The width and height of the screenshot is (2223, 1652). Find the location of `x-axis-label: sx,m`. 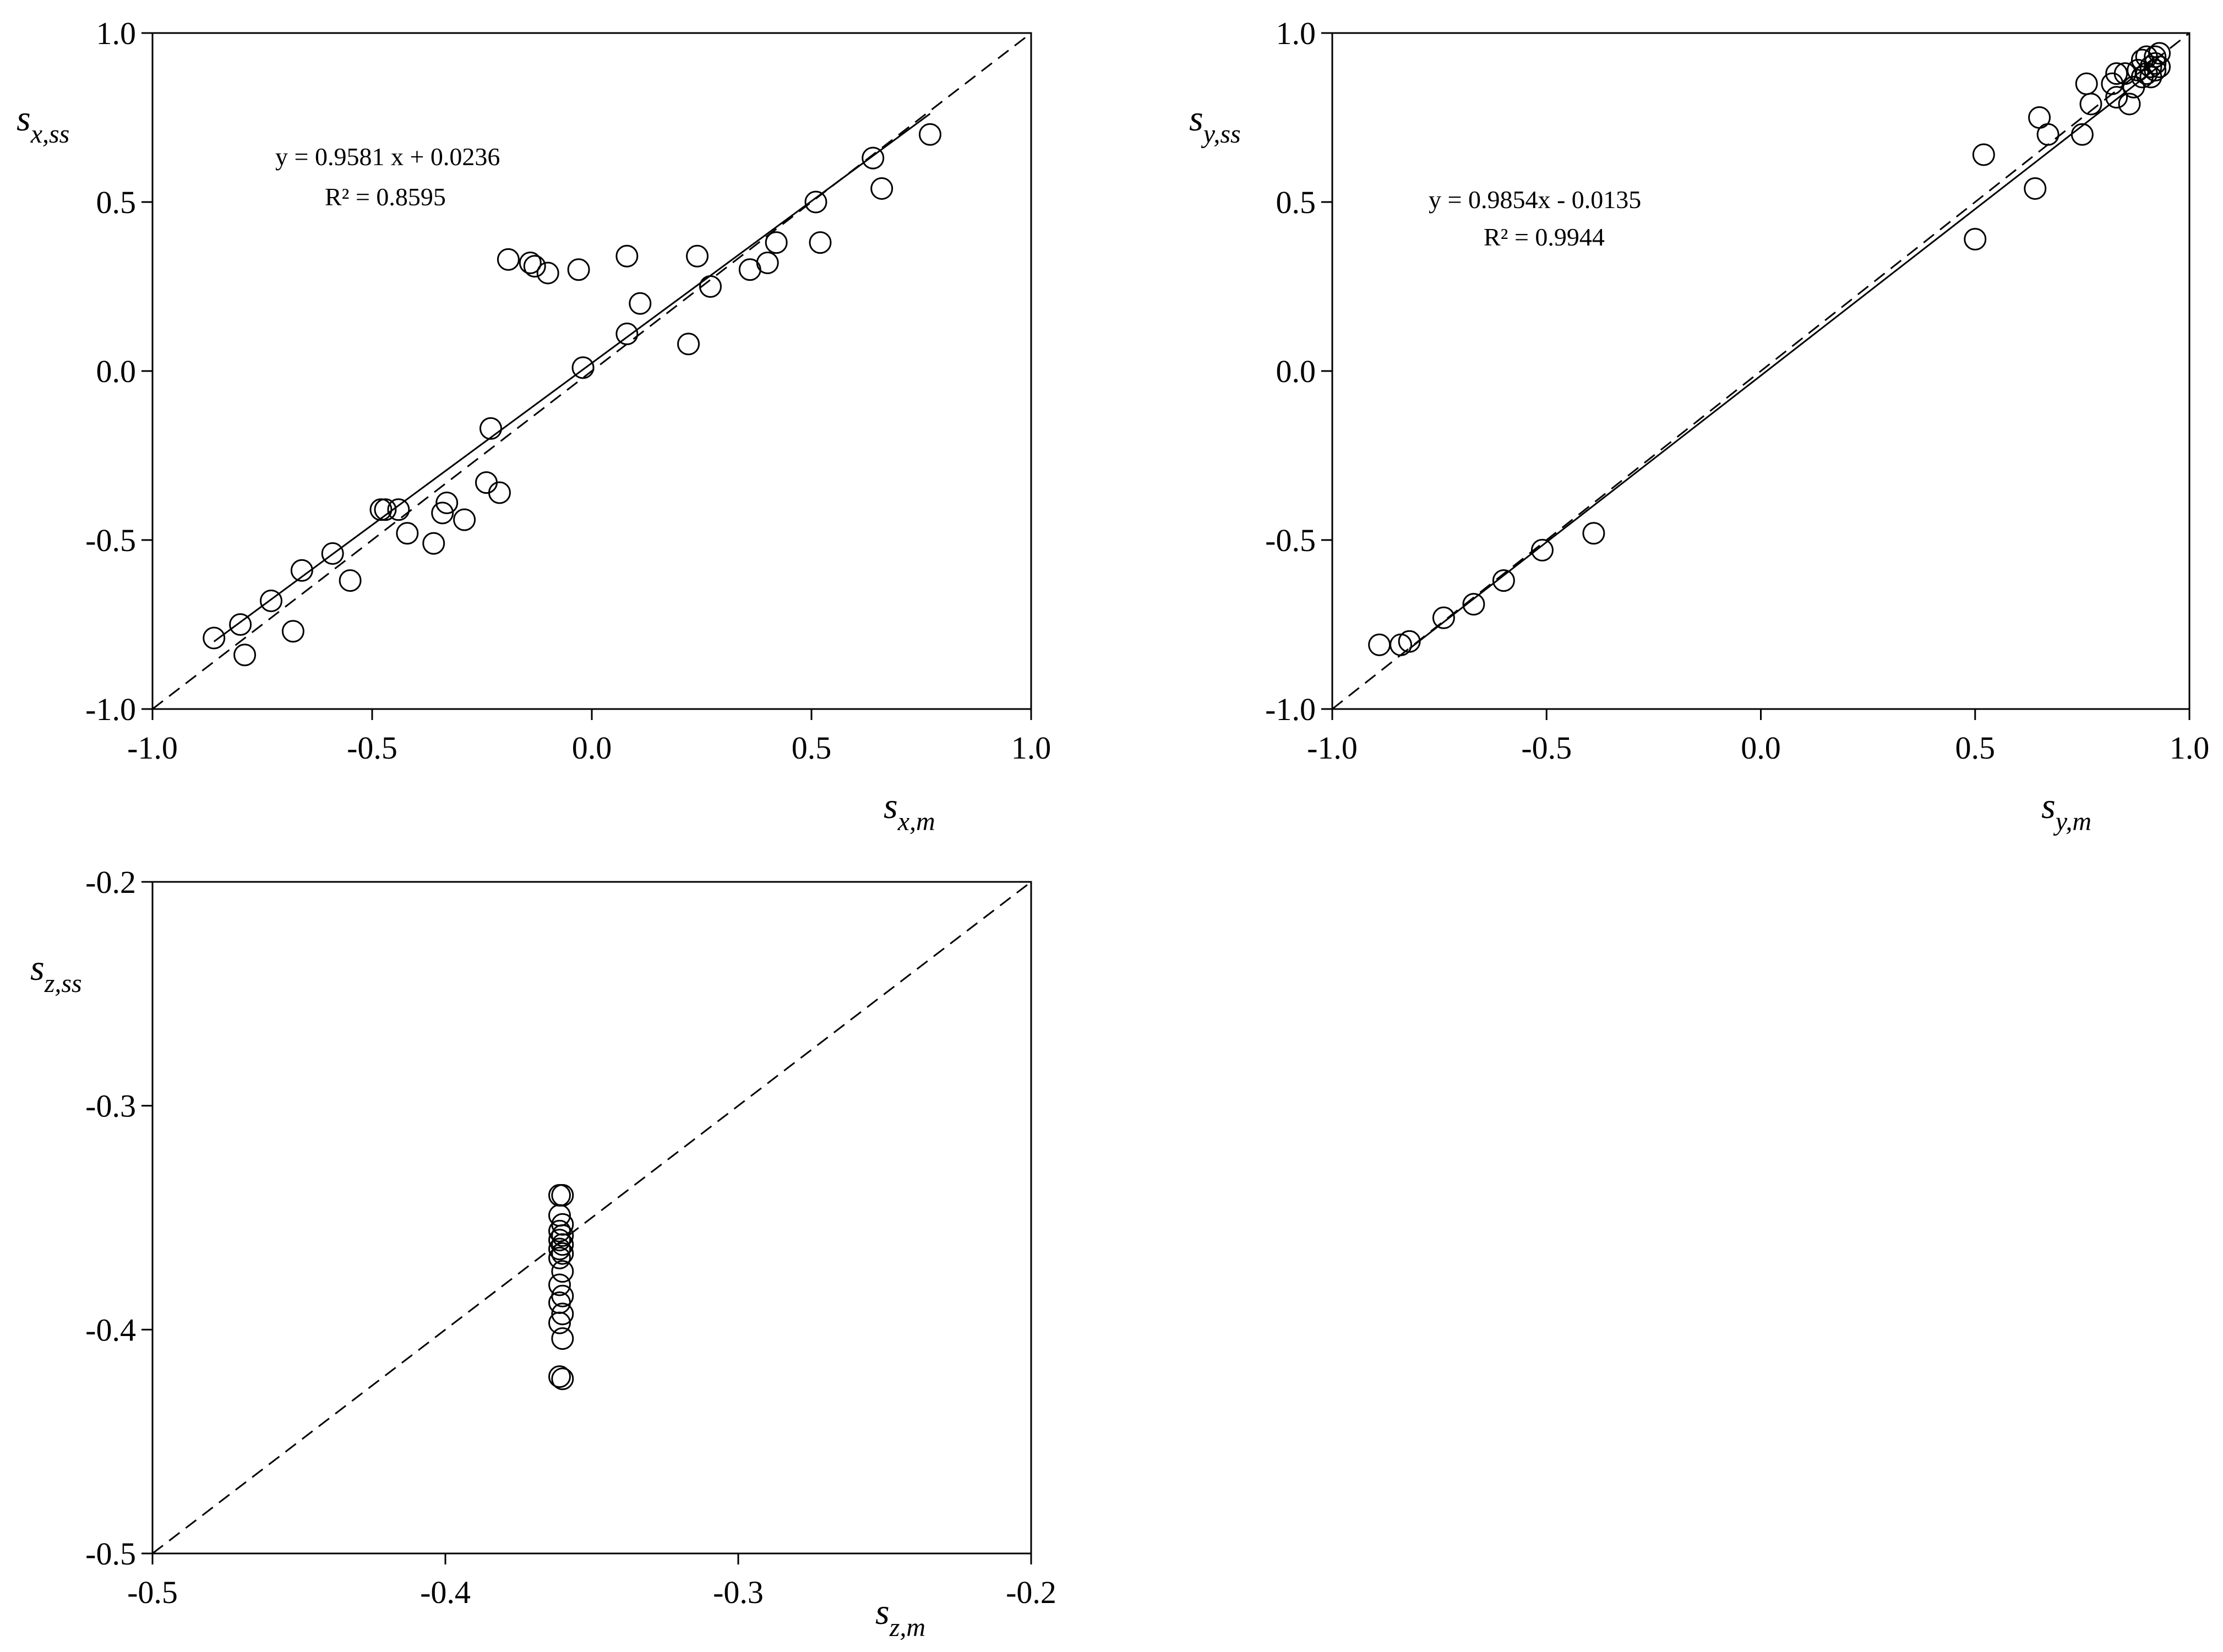

x-axis-label: sx,m is located at coordinates (910, 811).